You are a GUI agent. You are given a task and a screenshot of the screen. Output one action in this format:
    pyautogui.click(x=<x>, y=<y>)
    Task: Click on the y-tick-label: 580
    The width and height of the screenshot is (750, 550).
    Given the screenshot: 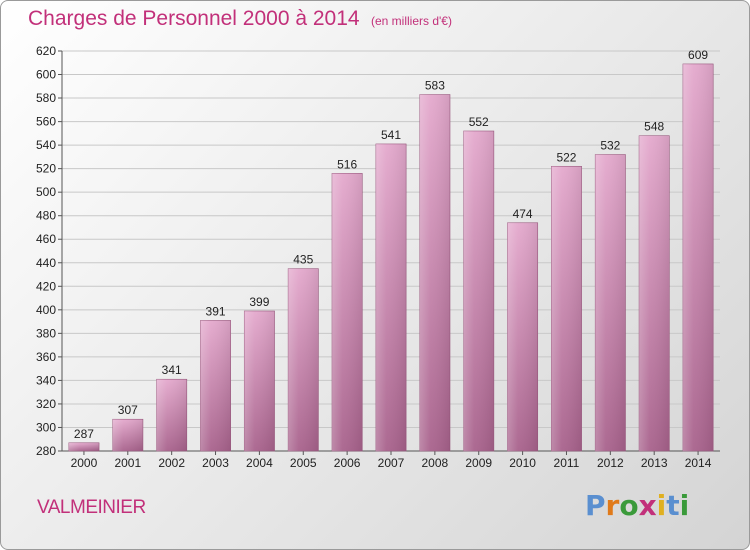 What is the action you would take?
    pyautogui.click(x=46, y=98)
    